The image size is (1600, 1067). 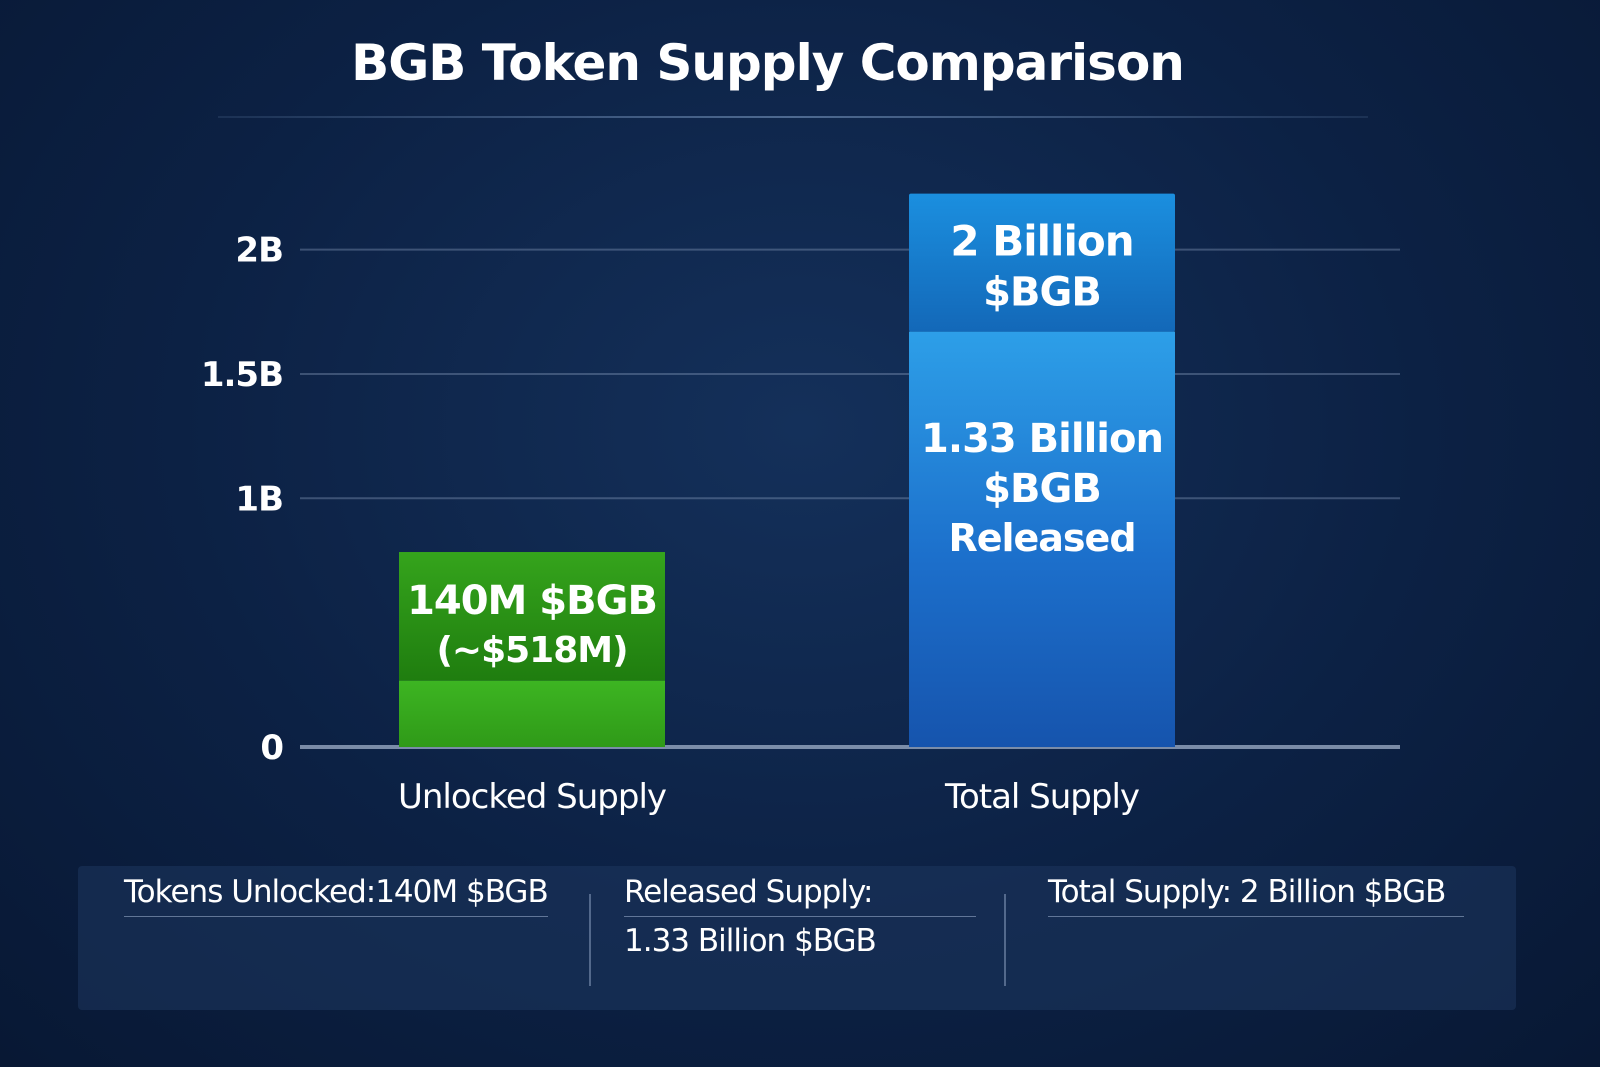 I want to click on summary-released-value: 1.33 Billion $BGB, so click(x=750, y=941).